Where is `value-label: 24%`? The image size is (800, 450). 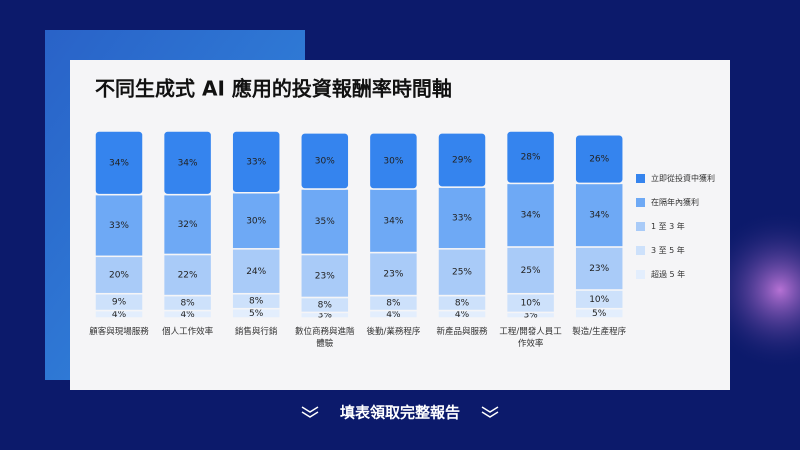
value-label: 24% is located at coordinates (256, 272).